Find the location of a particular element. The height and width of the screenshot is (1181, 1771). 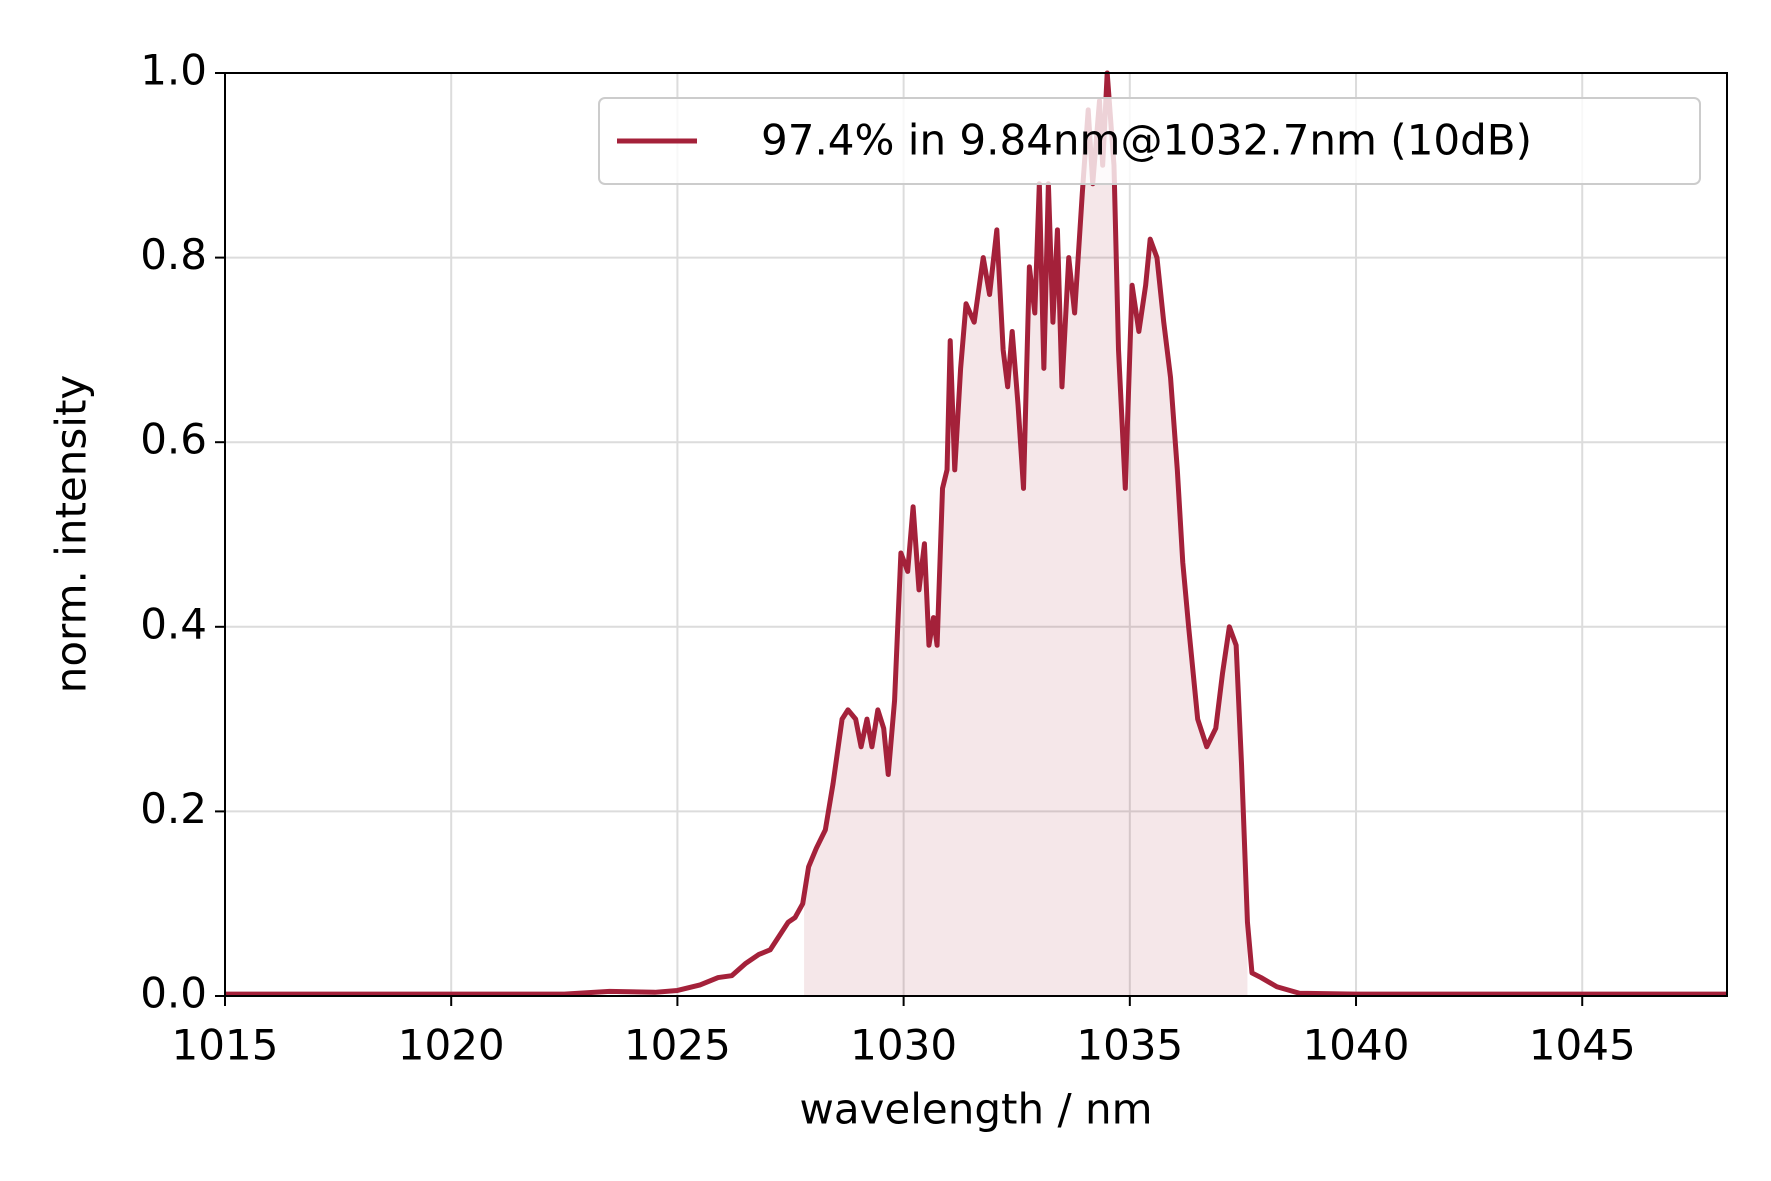

y-tick-label: 0.8 is located at coordinates (173, 254).